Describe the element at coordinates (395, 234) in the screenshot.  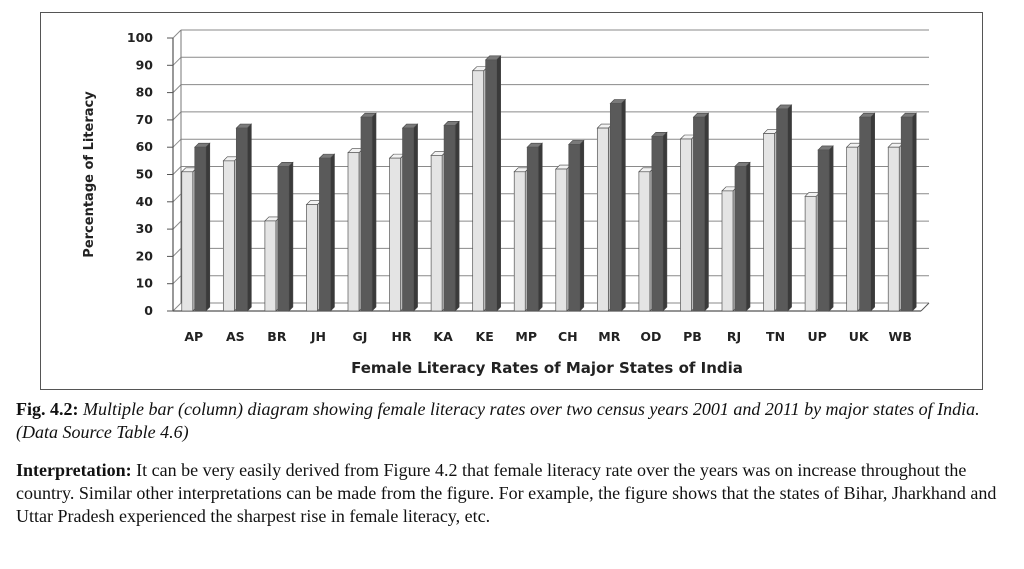
I see `bar-hr-series0` at that location.